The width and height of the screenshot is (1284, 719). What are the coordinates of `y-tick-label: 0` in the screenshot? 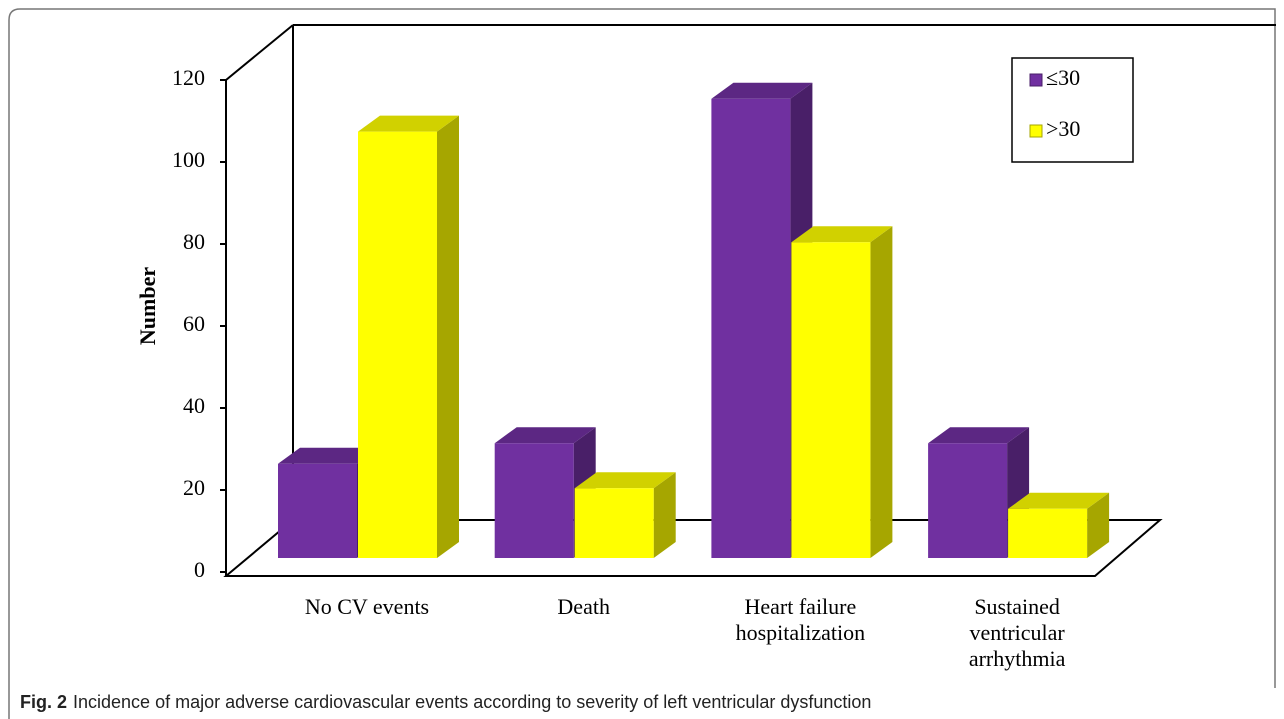 It's located at (199, 569).